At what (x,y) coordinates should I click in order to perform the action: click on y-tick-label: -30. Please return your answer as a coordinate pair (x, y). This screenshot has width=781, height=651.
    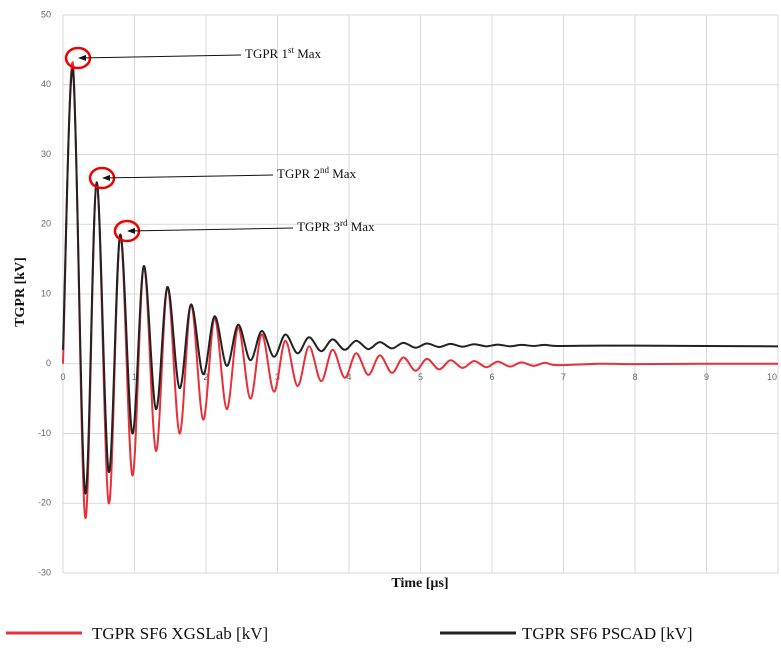
    Looking at the image, I should click on (44, 572).